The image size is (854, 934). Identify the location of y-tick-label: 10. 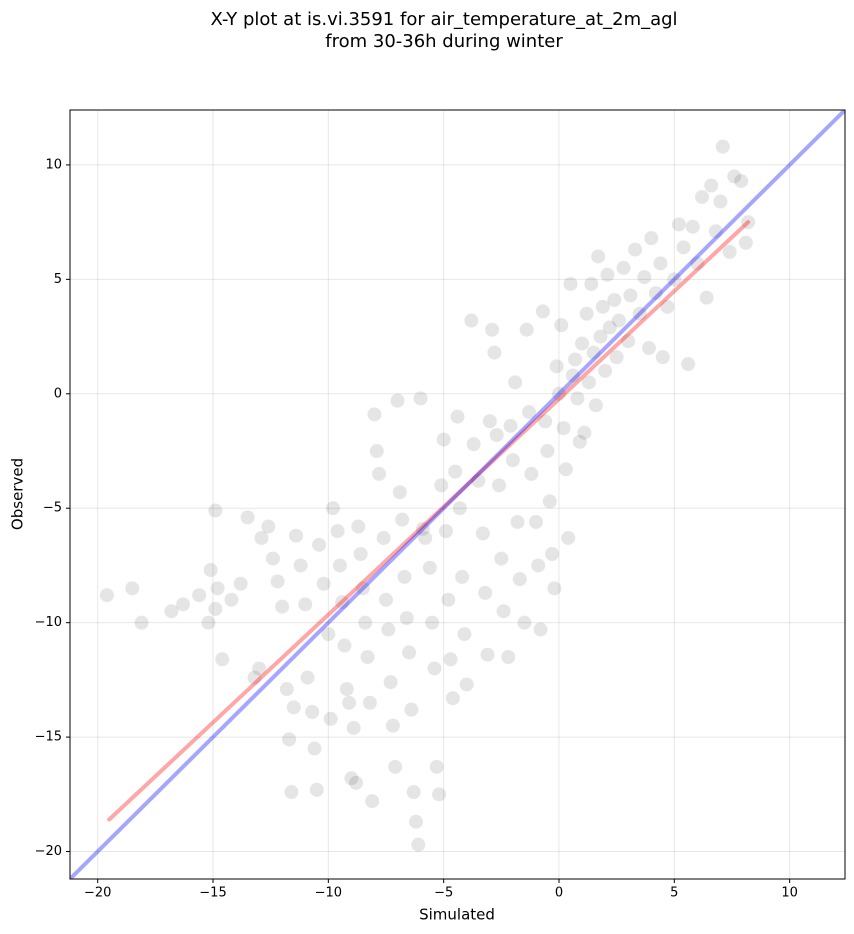
(53, 164).